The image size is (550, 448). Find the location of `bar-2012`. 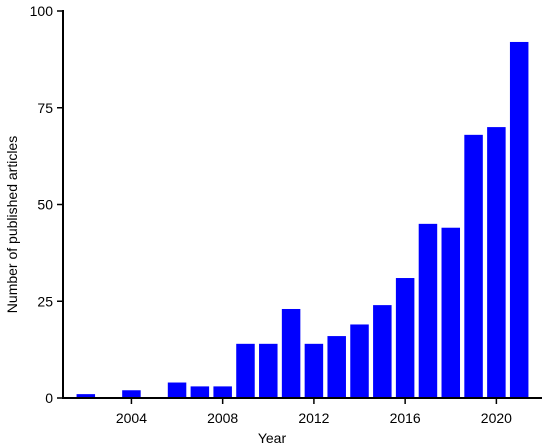

bar-2012 is located at coordinates (314, 370).